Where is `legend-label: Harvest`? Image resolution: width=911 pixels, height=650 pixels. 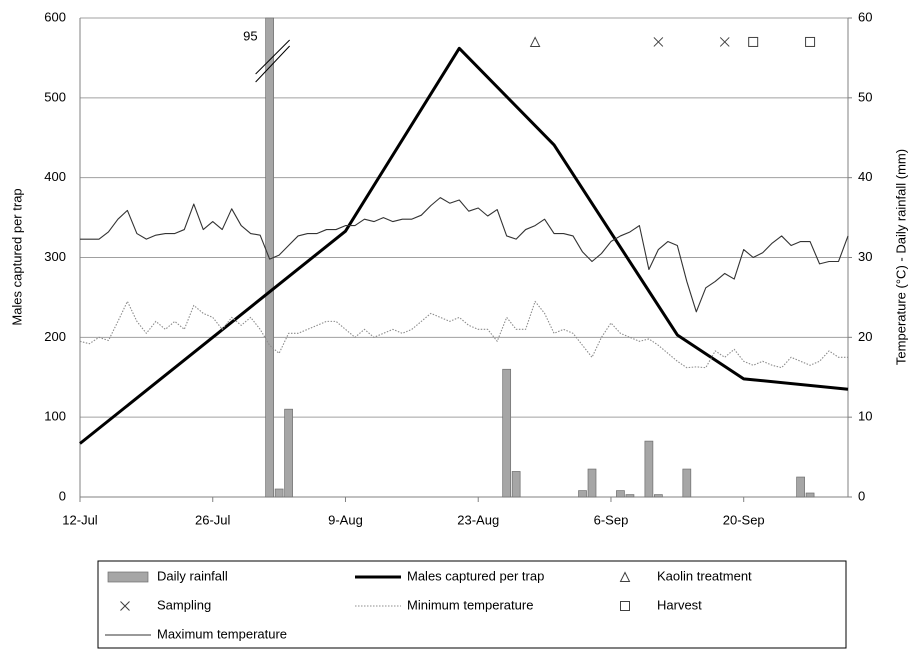
legend-label: Harvest is located at coordinates (679, 604).